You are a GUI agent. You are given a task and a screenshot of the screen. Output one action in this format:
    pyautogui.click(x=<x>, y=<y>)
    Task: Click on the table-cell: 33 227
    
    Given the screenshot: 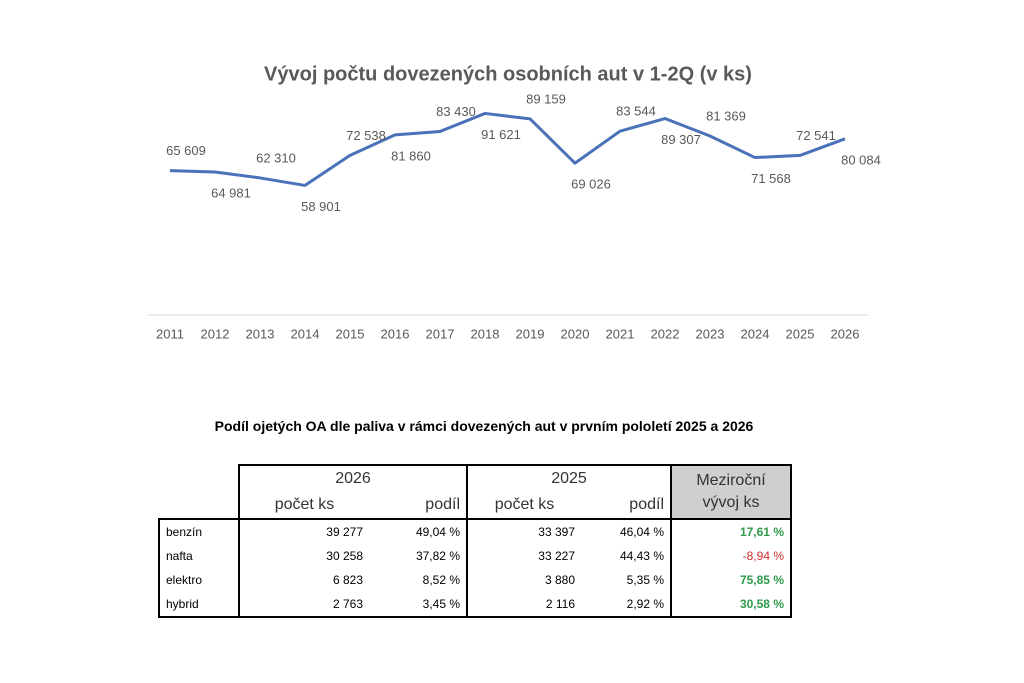 What is the action you would take?
    pyautogui.click(x=523, y=556)
    